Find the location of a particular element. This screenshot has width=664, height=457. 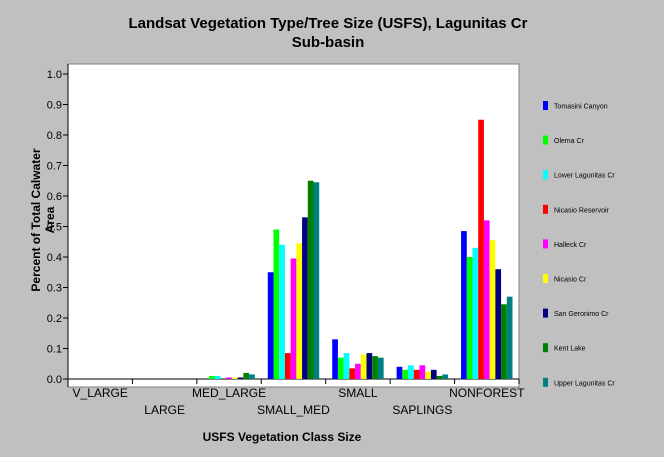

y-tick-label: 0.8 is located at coordinates (54, 136).